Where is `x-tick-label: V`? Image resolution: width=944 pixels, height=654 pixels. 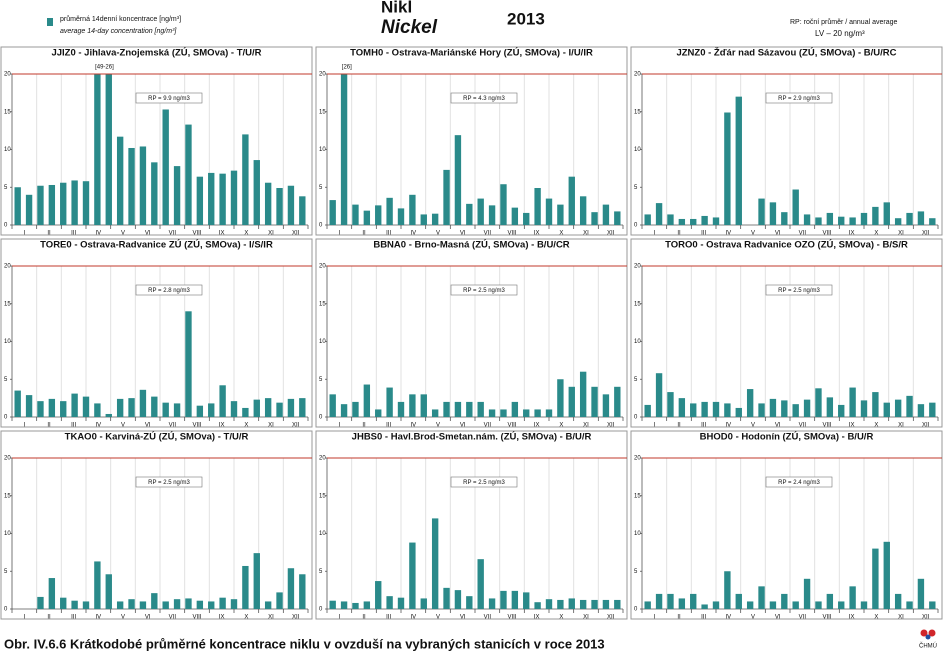
x-tick-label: V is located at coordinates (753, 234).